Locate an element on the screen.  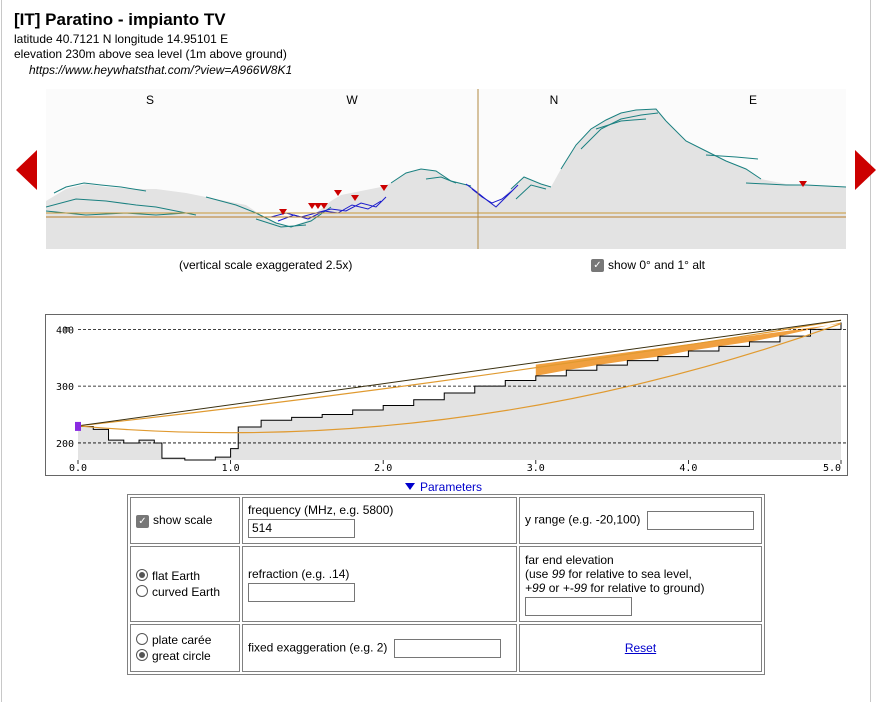
reset-cell: Reset is located at coordinates (640, 648).